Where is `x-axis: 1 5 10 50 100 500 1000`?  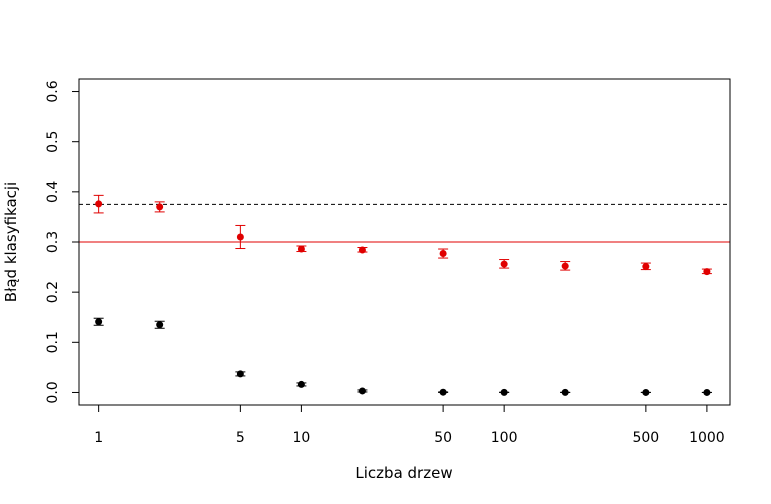
x-axis: 1 5 10 50 100 500 1000 is located at coordinates (409, 425).